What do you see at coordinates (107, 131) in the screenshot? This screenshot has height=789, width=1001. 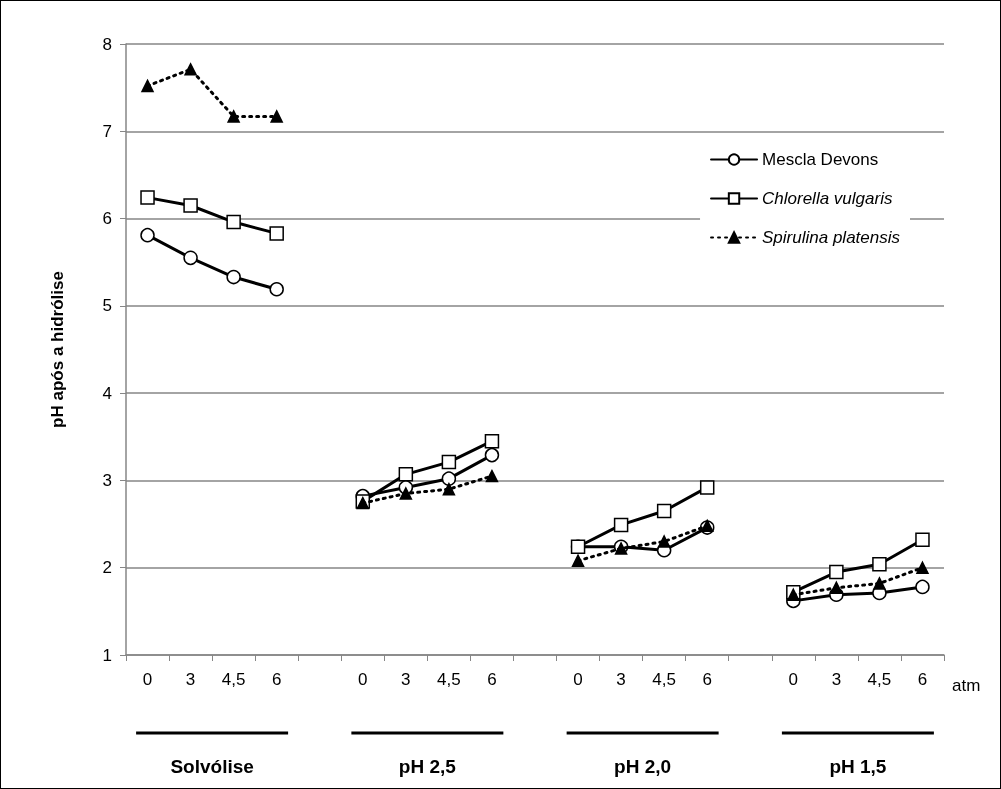 I see `y-tick-label: 7` at bounding box center [107, 131].